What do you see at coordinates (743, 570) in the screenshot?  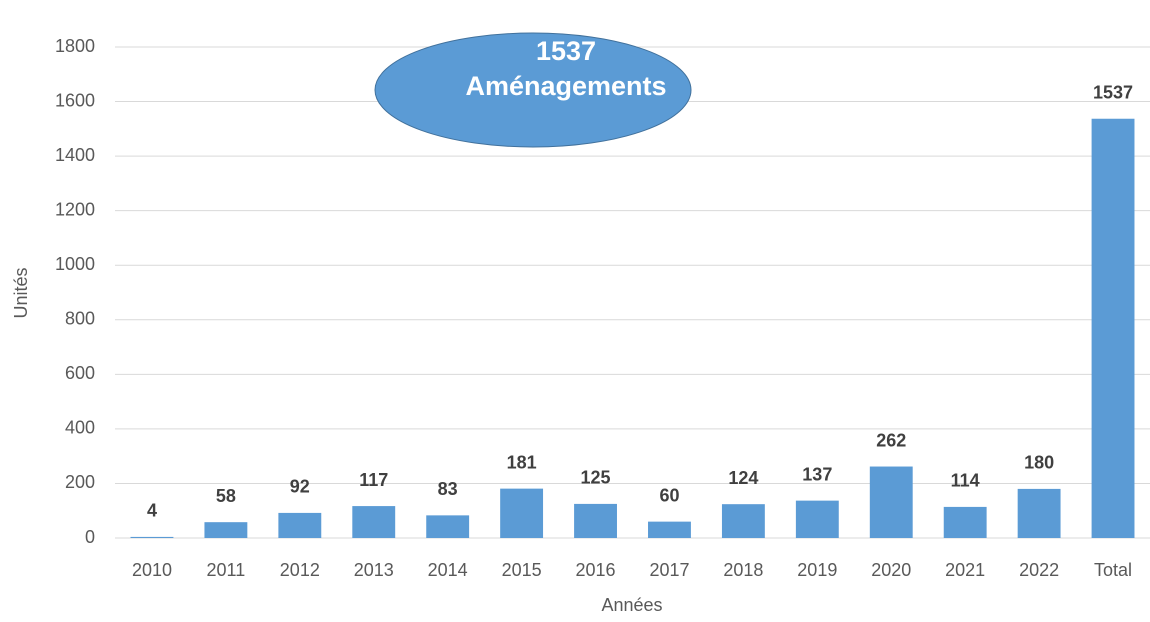 I see `x-tick-label: 2018` at bounding box center [743, 570].